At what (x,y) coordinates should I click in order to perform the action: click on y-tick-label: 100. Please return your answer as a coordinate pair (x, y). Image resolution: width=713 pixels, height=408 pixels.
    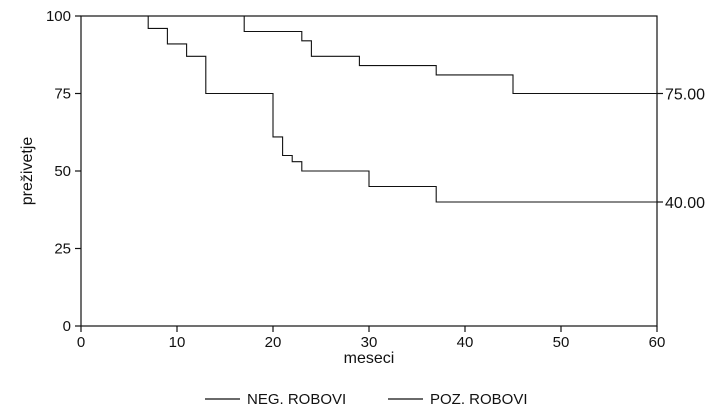
    Looking at the image, I should click on (58, 16).